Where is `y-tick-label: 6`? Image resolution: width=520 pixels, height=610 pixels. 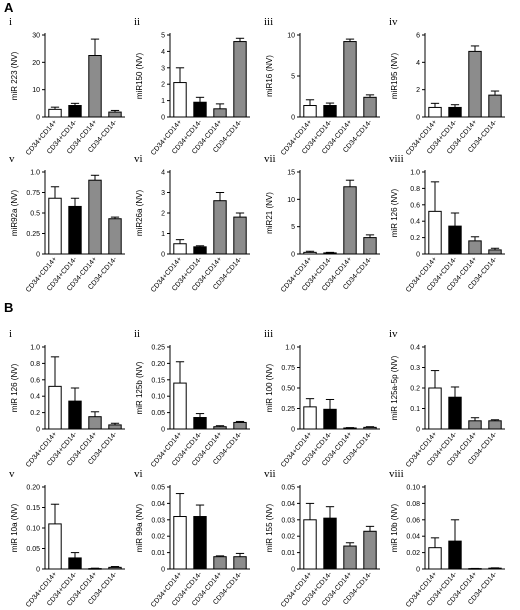
y-tick-label: 6 is located at coordinates (418, 36).